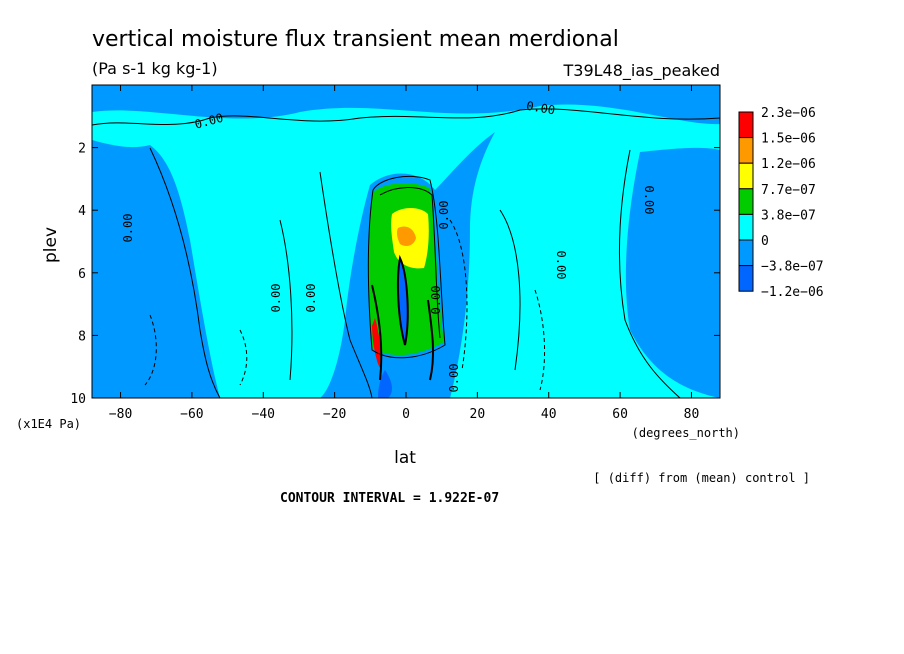  I want to click on x-tick-label: −40, so click(263, 414).